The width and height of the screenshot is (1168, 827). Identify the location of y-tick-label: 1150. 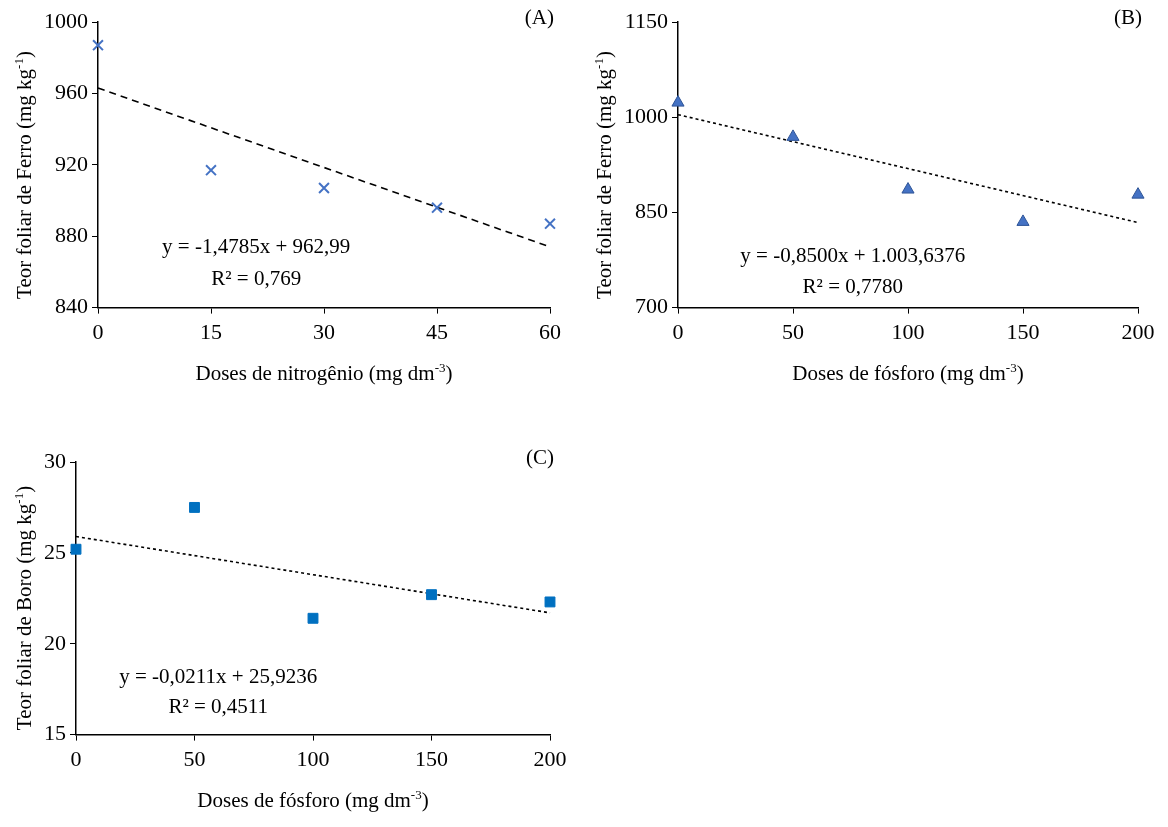
(646, 20).